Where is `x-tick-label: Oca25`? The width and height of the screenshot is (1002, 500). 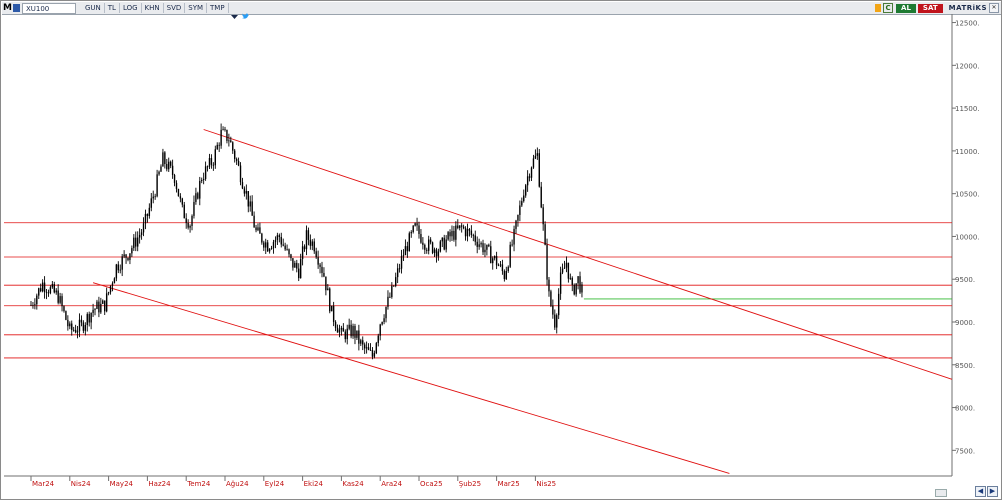 x-tick-label: Oca25 is located at coordinates (431, 484).